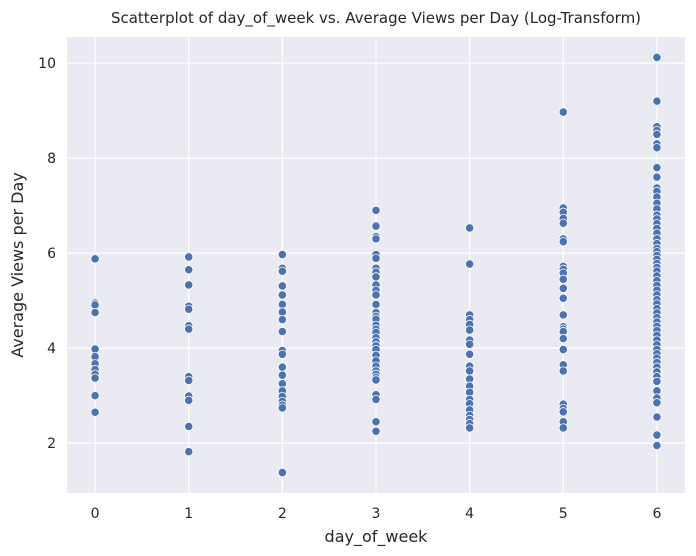 The width and height of the screenshot is (696, 556). Describe the element at coordinates (188, 514) in the screenshot. I see `x-tick-label: 1` at that location.